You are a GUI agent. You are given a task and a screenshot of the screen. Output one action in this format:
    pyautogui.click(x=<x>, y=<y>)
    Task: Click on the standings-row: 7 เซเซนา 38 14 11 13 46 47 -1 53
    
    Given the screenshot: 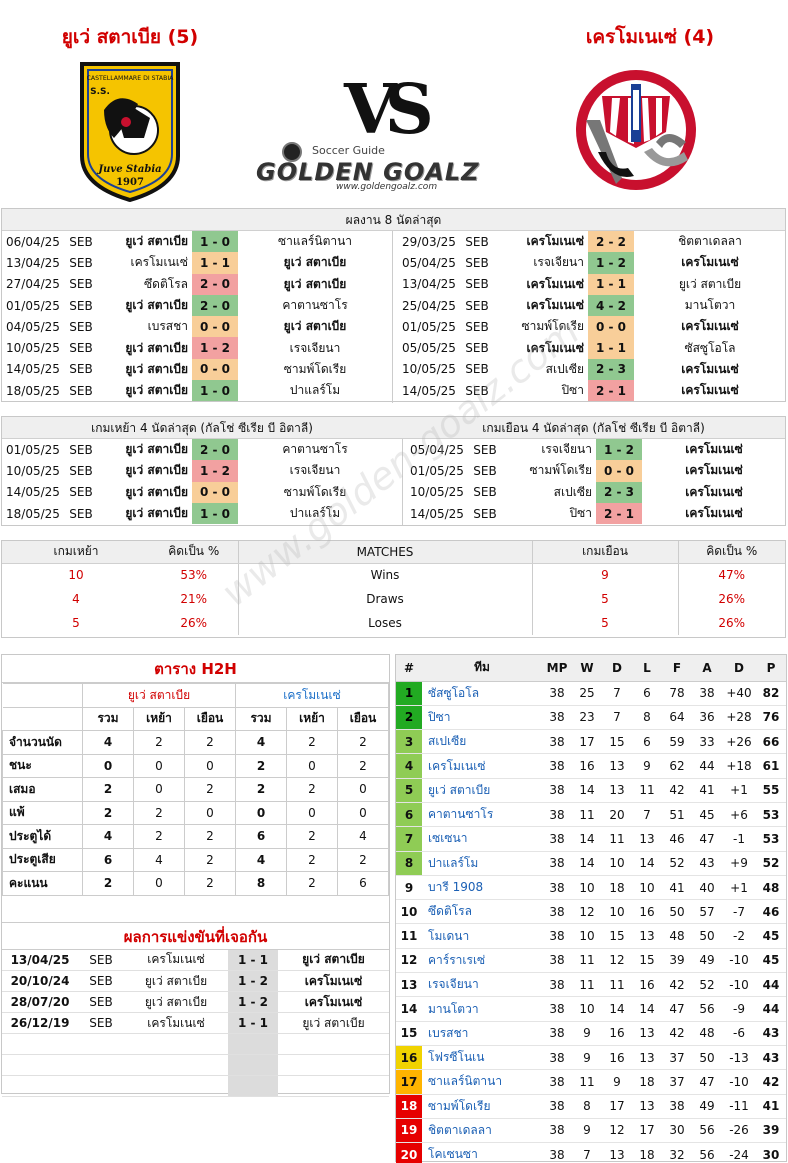 What is the action you would take?
    pyautogui.click(x=591, y=839)
    